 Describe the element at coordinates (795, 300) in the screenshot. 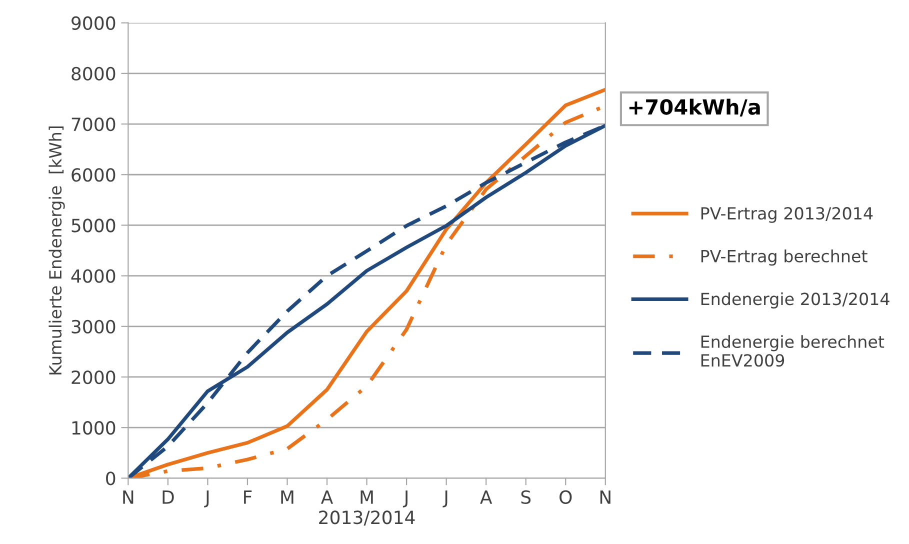

I see `legend-label: Endenergie 2013/2014` at that location.